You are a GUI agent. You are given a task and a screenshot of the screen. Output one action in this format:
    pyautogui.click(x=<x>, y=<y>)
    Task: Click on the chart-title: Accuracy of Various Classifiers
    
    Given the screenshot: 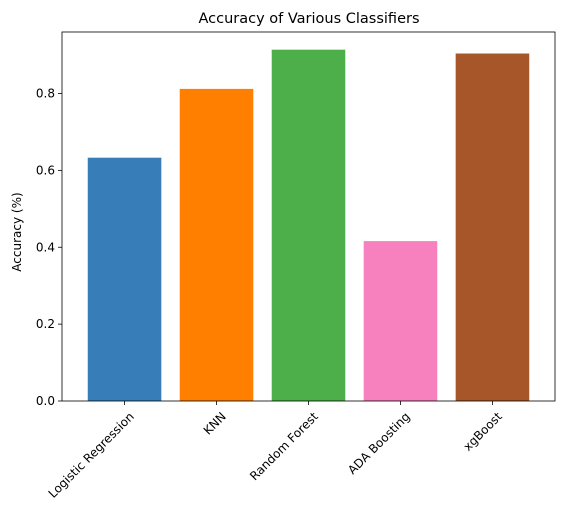 What is the action you would take?
    pyautogui.click(x=308, y=19)
    